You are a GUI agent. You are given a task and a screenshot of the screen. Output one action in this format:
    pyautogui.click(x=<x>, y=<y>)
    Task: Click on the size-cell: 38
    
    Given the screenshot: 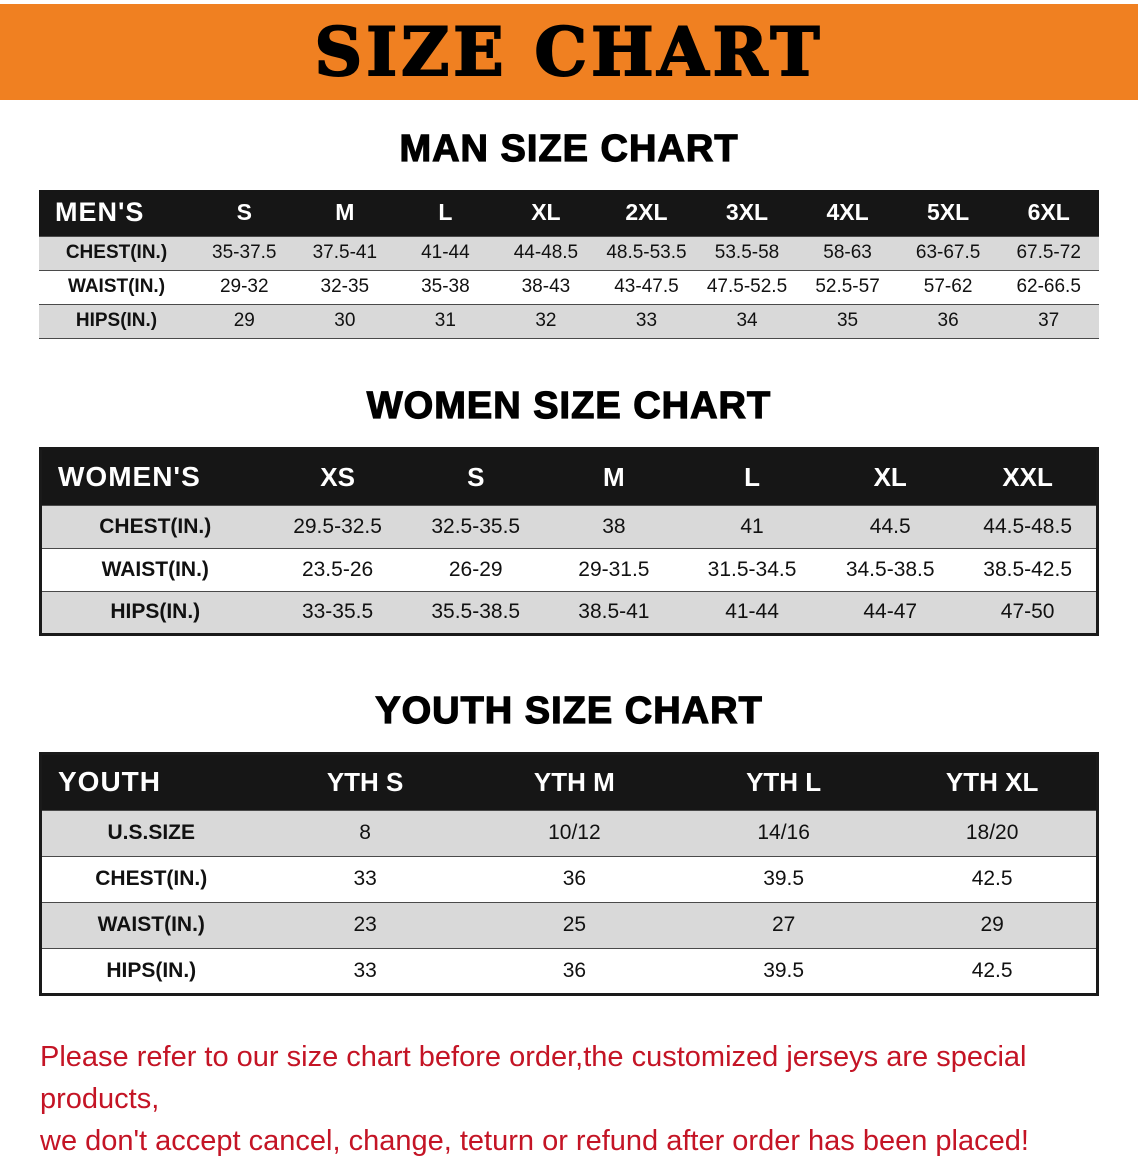 What is the action you would take?
    pyautogui.click(x=613, y=526)
    